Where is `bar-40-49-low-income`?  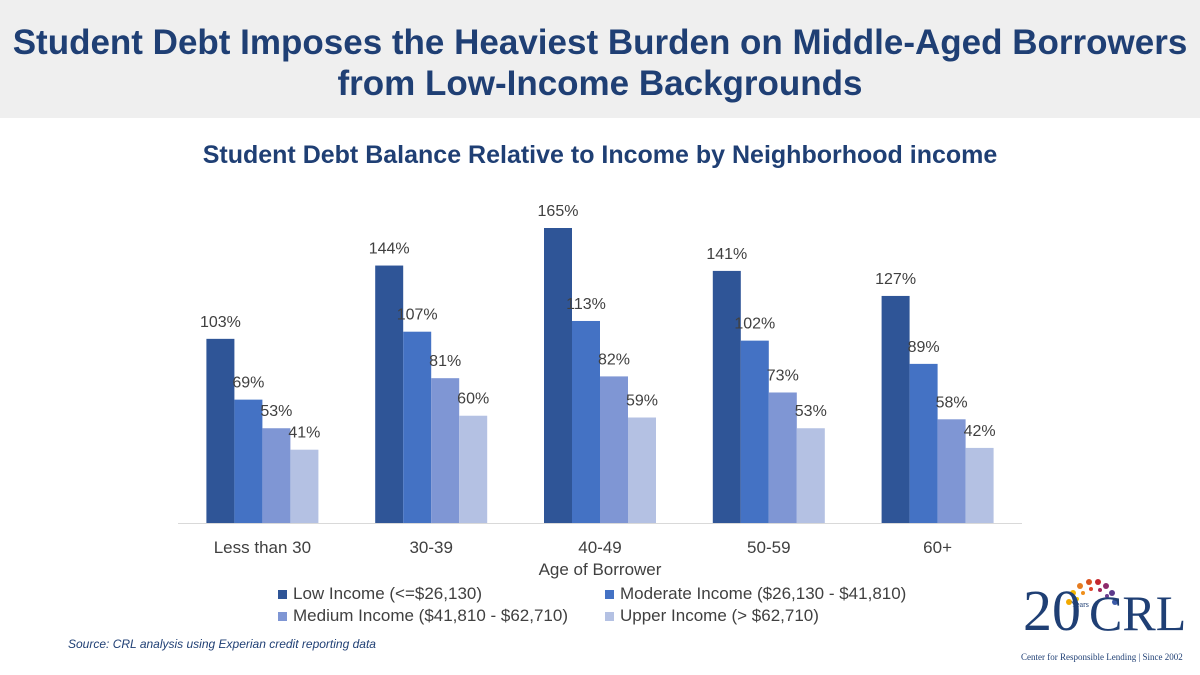
bar-40-49-low-income is located at coordinates (558, 375).